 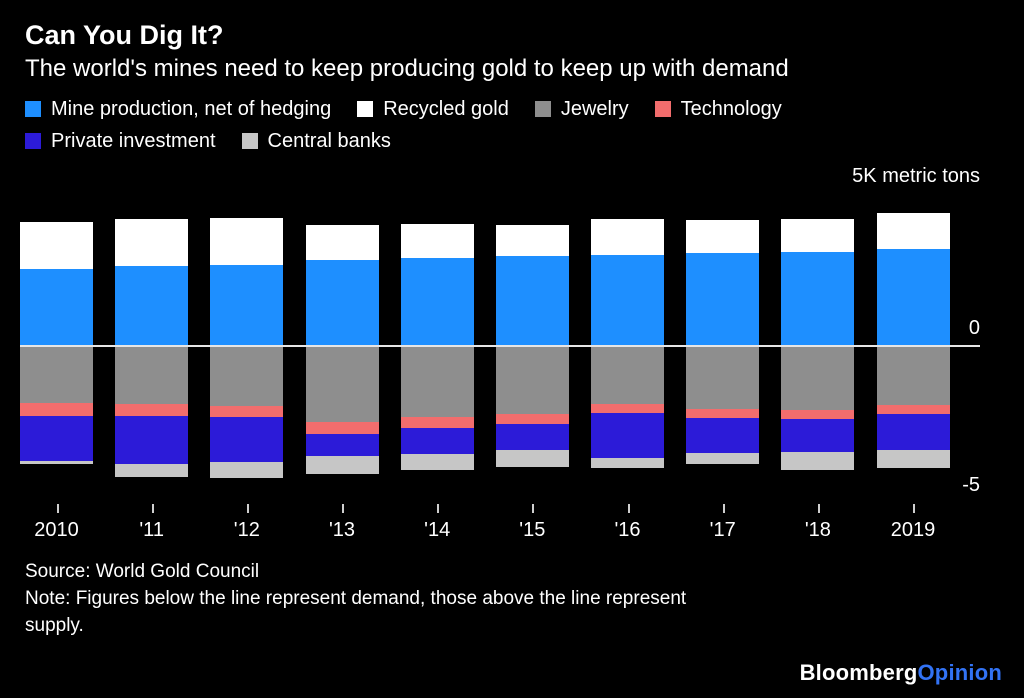 What do you see at coordinates (532, 529) in the screenshot?
I see `x-axis-label: '15` at bounding box center [532, 529].